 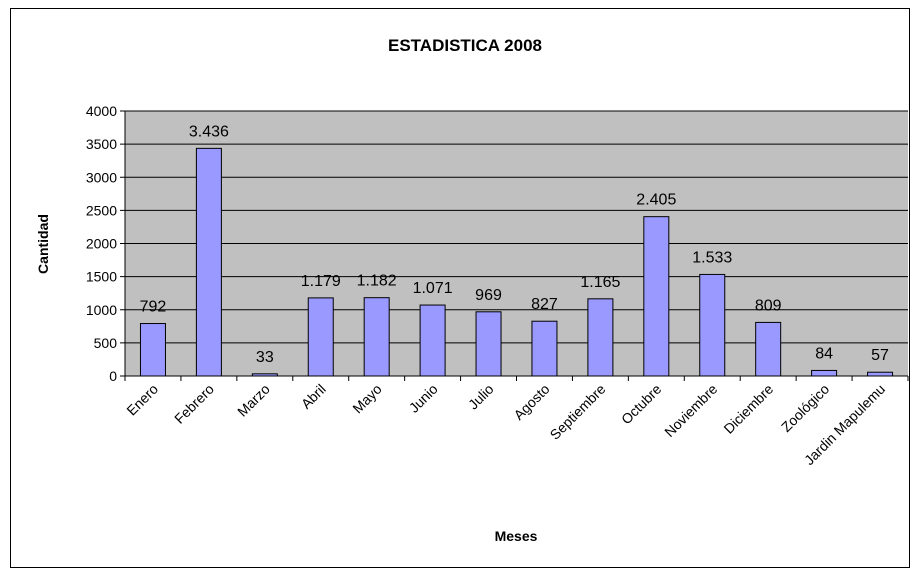 What do you see at coordinates (641, 404) in the screenshot?
I see `category-label: Octubre` at bounding box center [641, 404].